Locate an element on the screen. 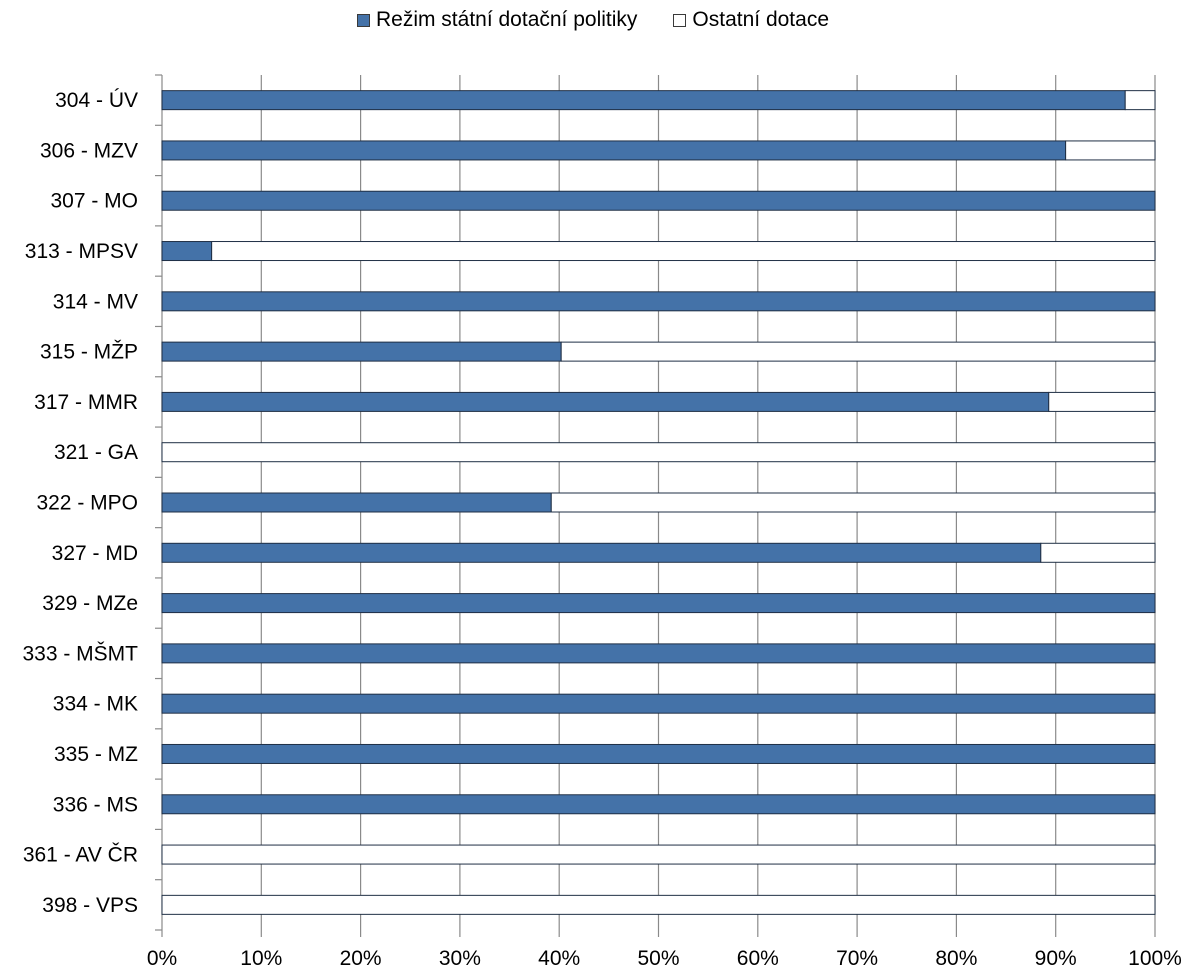 This screenshot has width=1186, height=974. legend-label-ostatni: Ostatní dotace is located at coordinates (761, 19).